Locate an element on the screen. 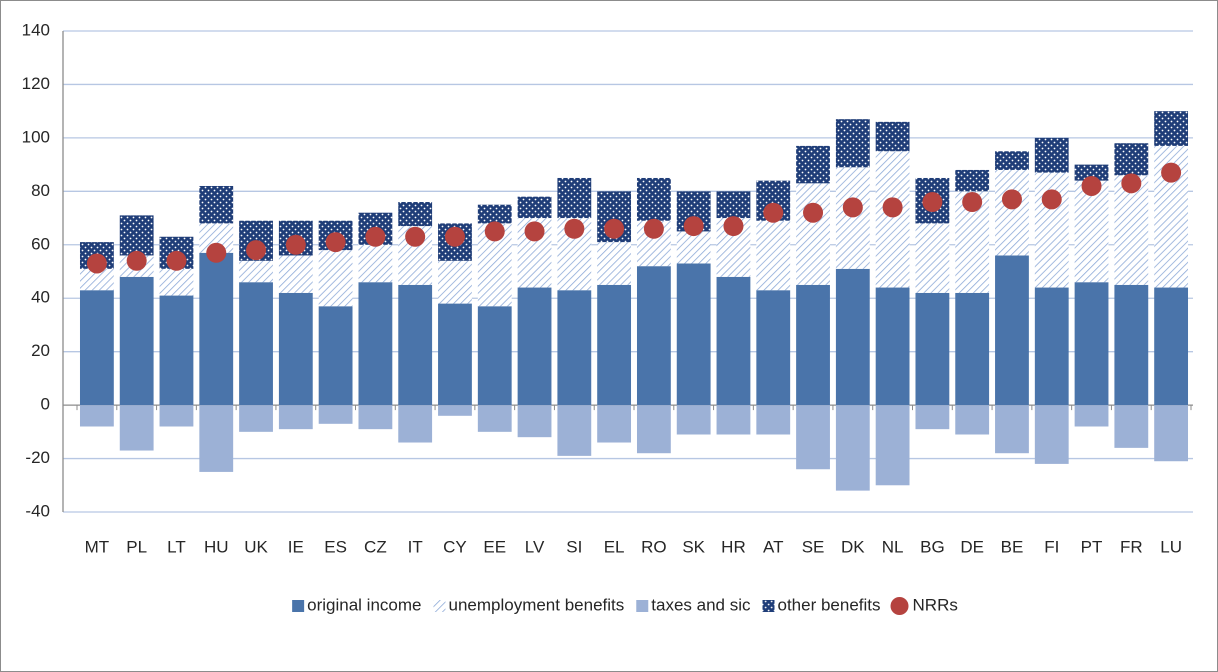 Image resolution: width=1218 pixels, height=672 pixels. x-tick-label: EL is located at coordinates (614, 546).